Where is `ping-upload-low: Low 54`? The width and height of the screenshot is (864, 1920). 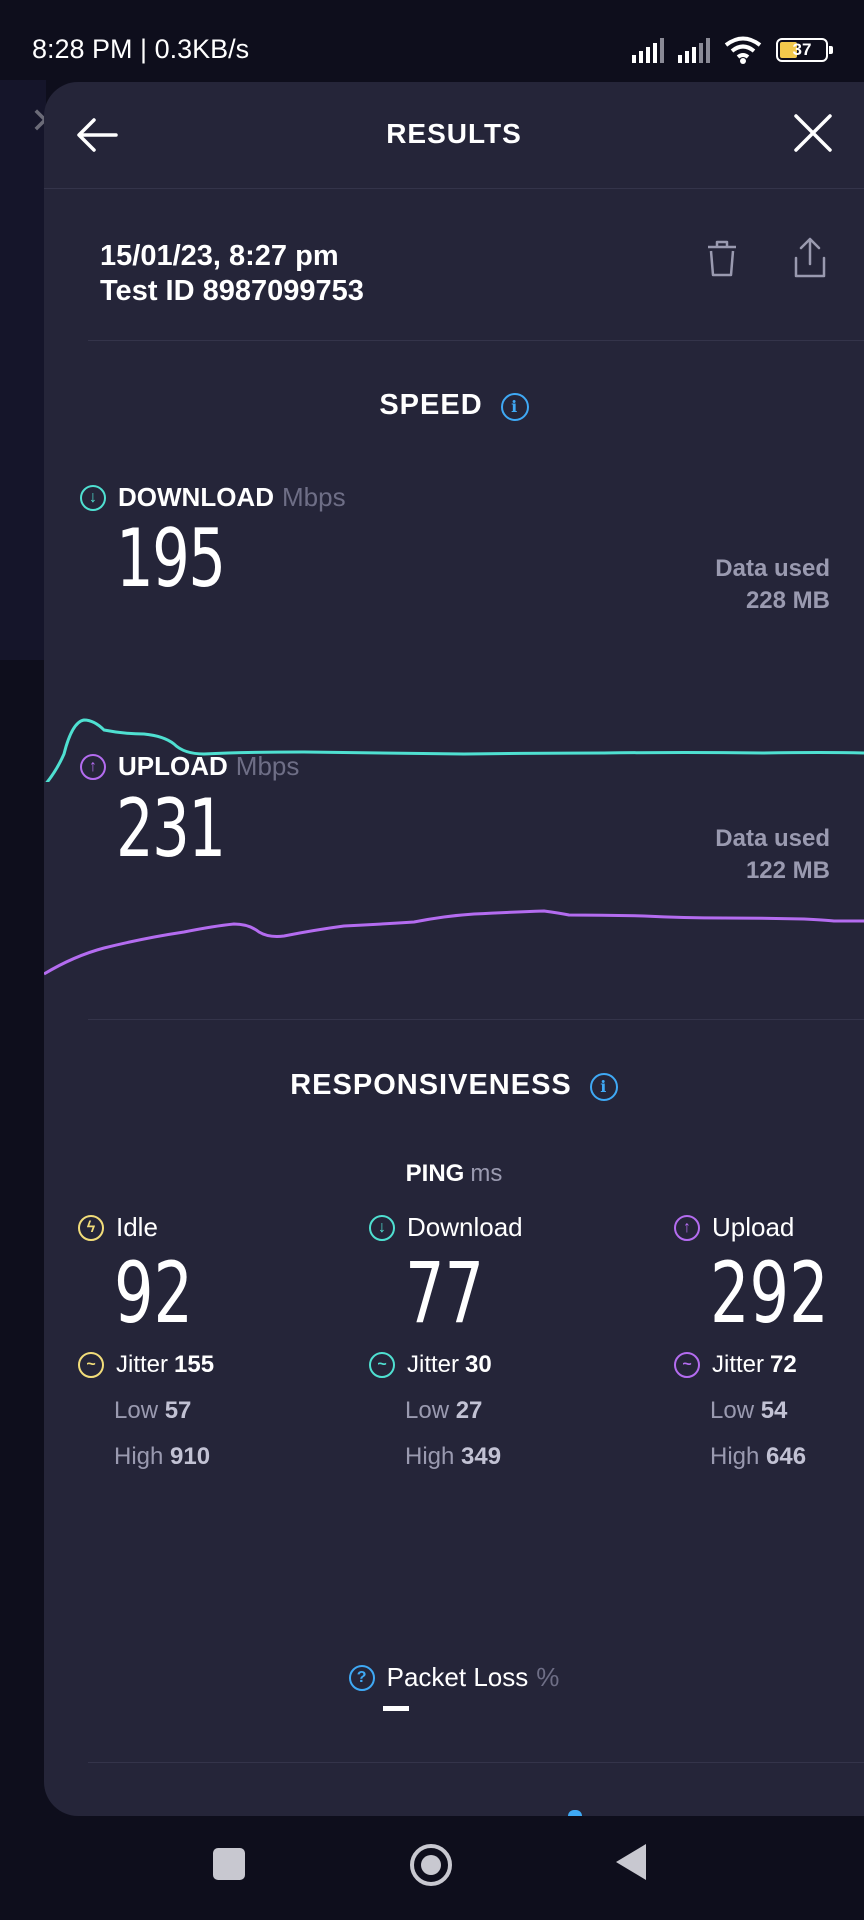
ping-upload-low: Low 54 is located at coordinates (787, 1411).